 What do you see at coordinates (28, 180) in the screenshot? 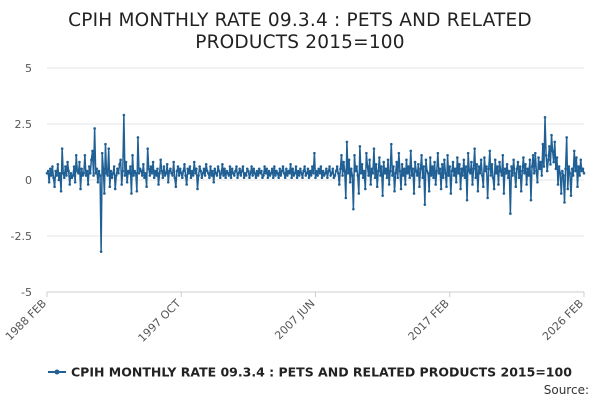
I see `y-tick-label: 0` at bounding box center [28, 180].